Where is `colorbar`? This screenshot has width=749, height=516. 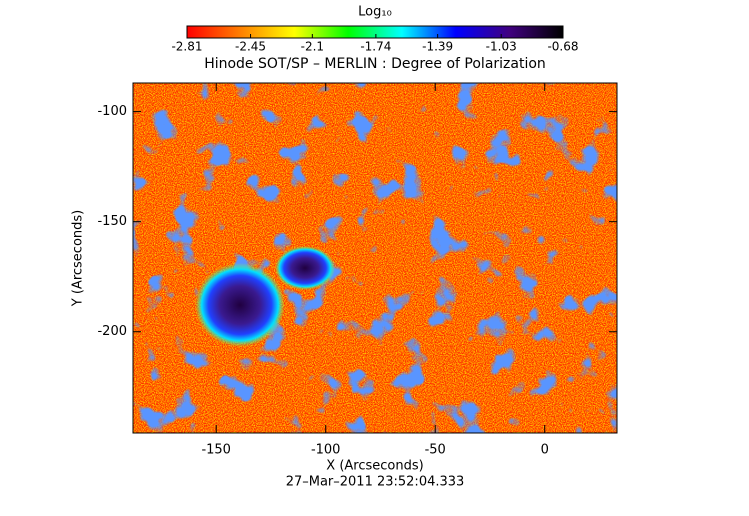 colorbar is located at coordinates (375, 32).